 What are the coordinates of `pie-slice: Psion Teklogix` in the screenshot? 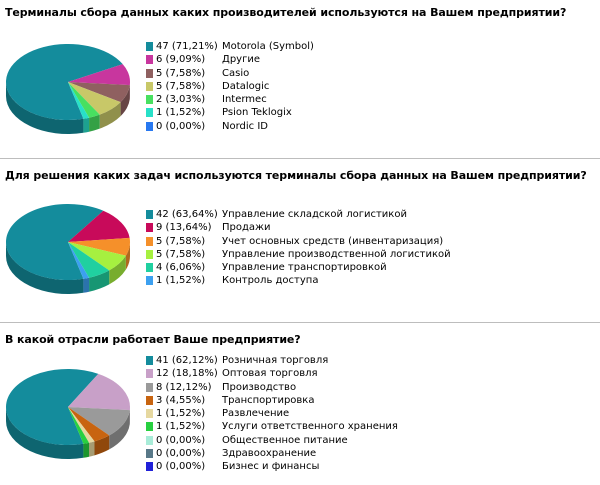 It's located at (79, 100).